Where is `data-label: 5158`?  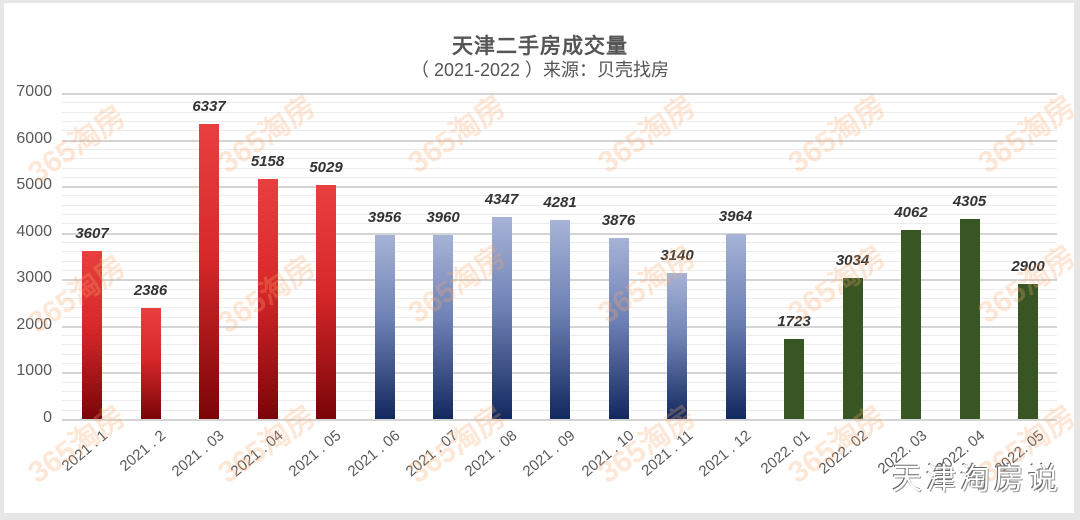 data-label: 5158 is located at coordinates (267, 161).